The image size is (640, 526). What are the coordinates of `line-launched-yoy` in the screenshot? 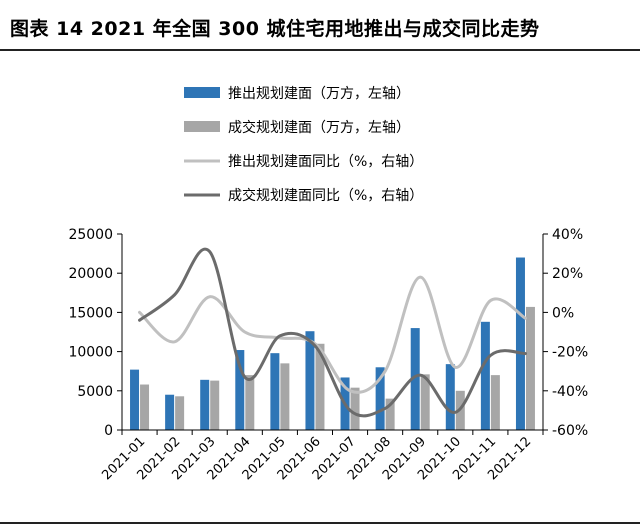 It's located at (332, 334).